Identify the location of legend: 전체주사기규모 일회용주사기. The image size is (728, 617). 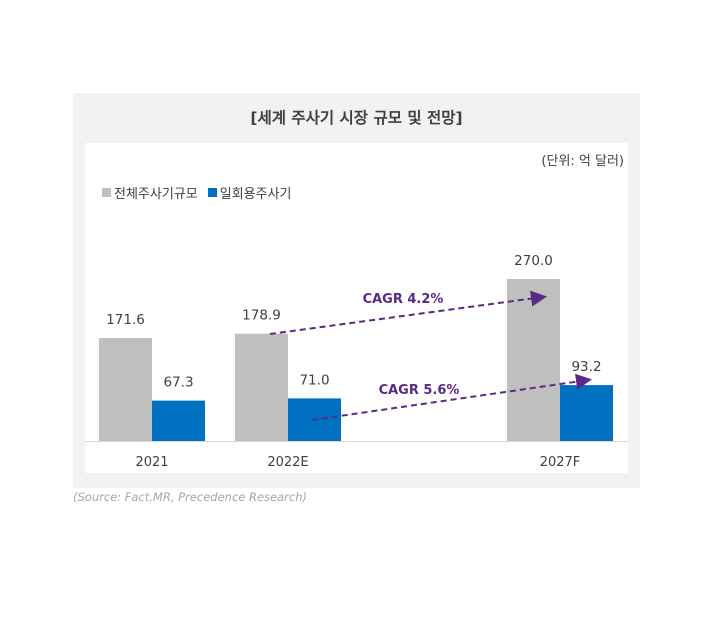
(197, 192).